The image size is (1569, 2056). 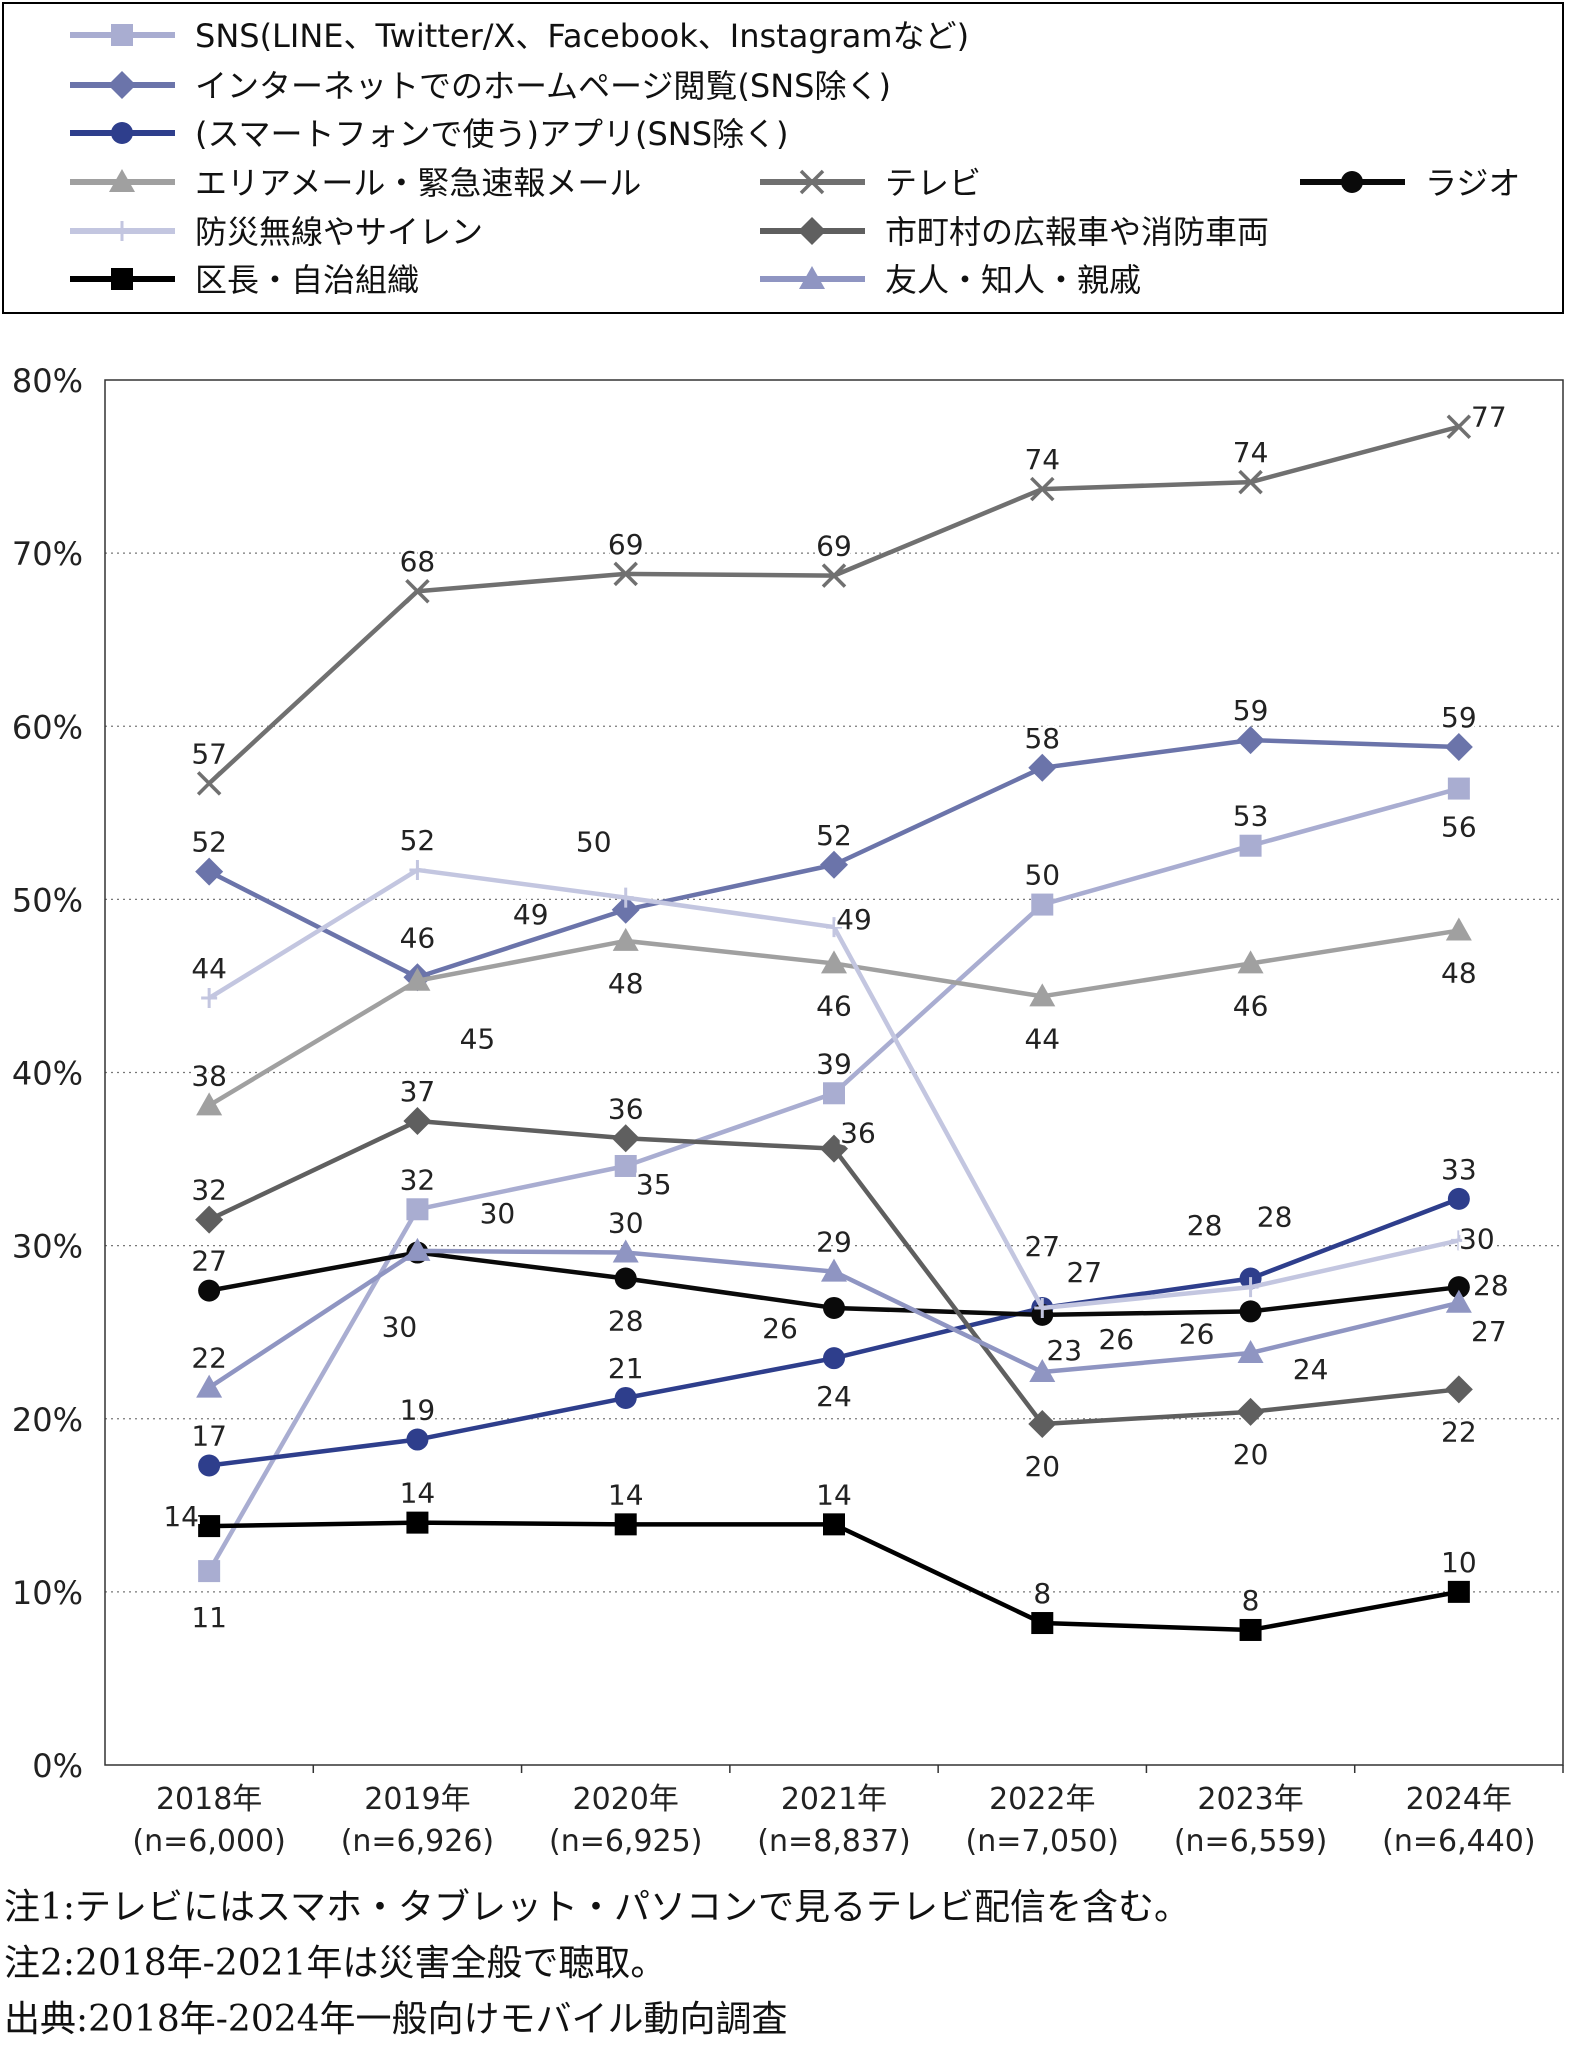 What do you see at coordinates (478, 1039) in the screenshot?
I see `data-label: 45` at bounding box center [478, 1039].